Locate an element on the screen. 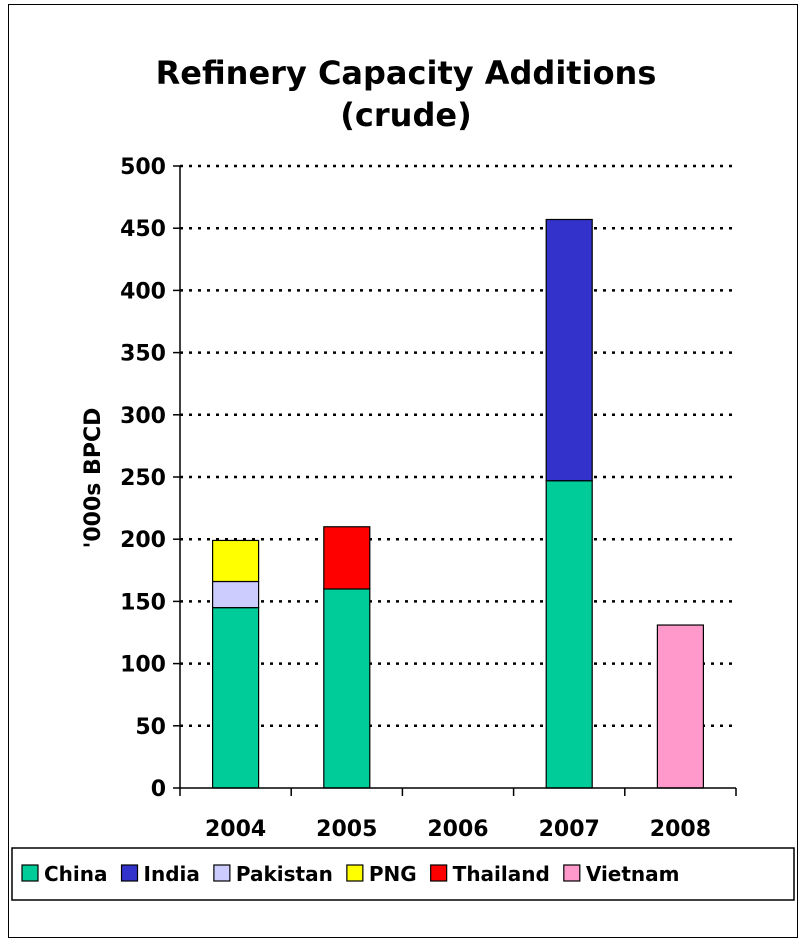 The image size is (802, 944). y-tick-label: 400 is located at coordinates (143, 291).